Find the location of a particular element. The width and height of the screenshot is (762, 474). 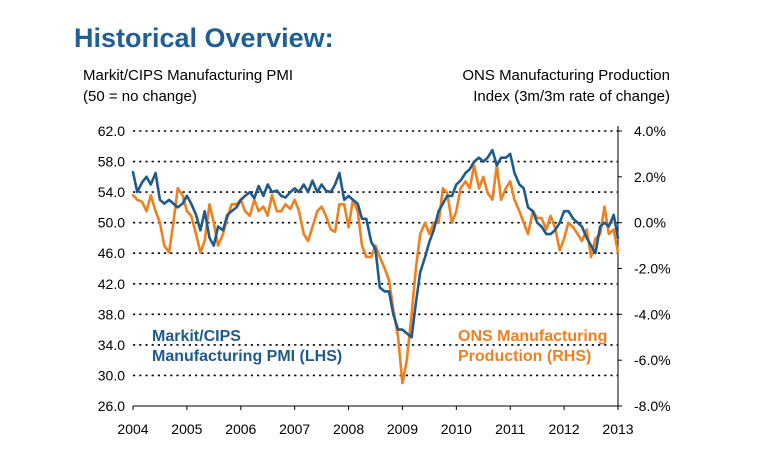

x-tick-label: 2012 is located at coordinates (564, 429).